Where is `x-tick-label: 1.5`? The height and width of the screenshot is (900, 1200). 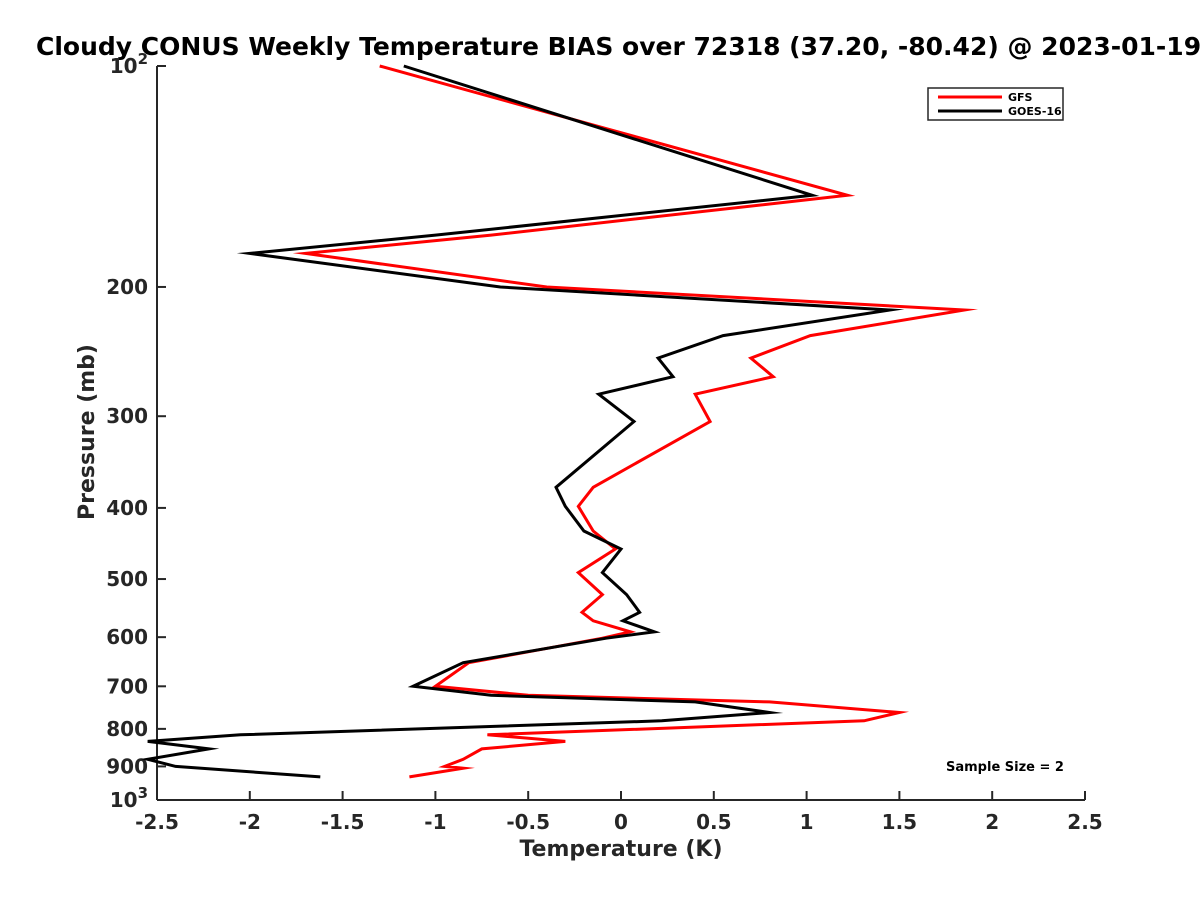 x-tick-label: 1.5 is located at coordinates (899, 822).